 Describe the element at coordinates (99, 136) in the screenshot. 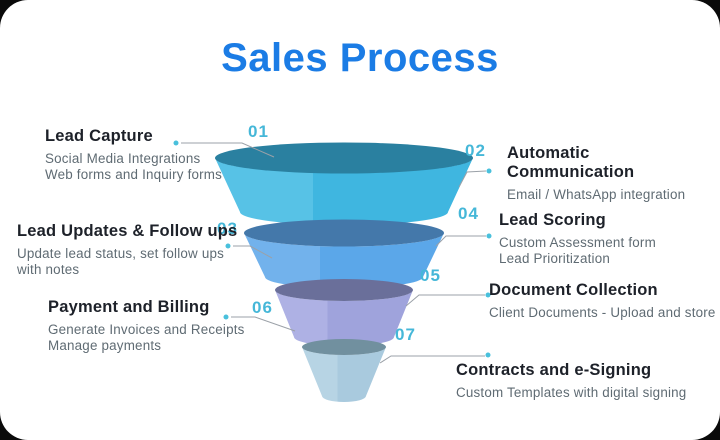

I see `step-title: Lead Capture` at that location.